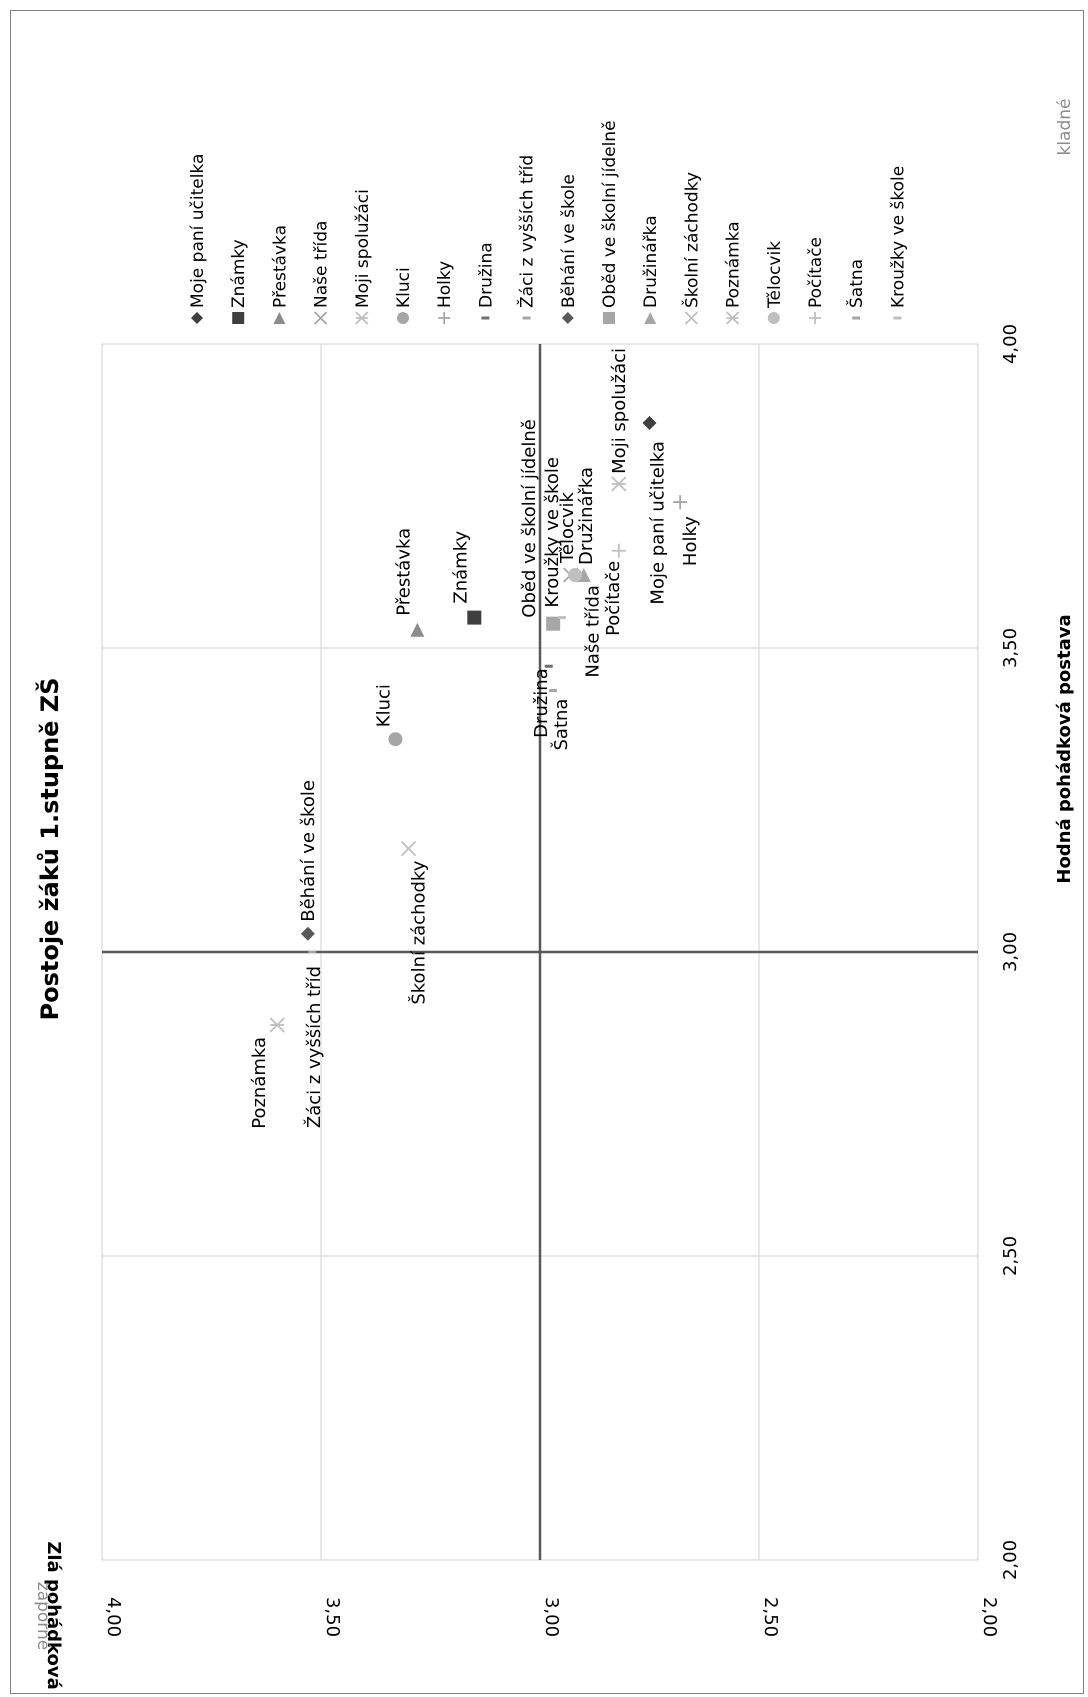 The width and height of the screenshot is (1088, 1697). I want to click on point-label: Školní záchodky, so click(419, 932).